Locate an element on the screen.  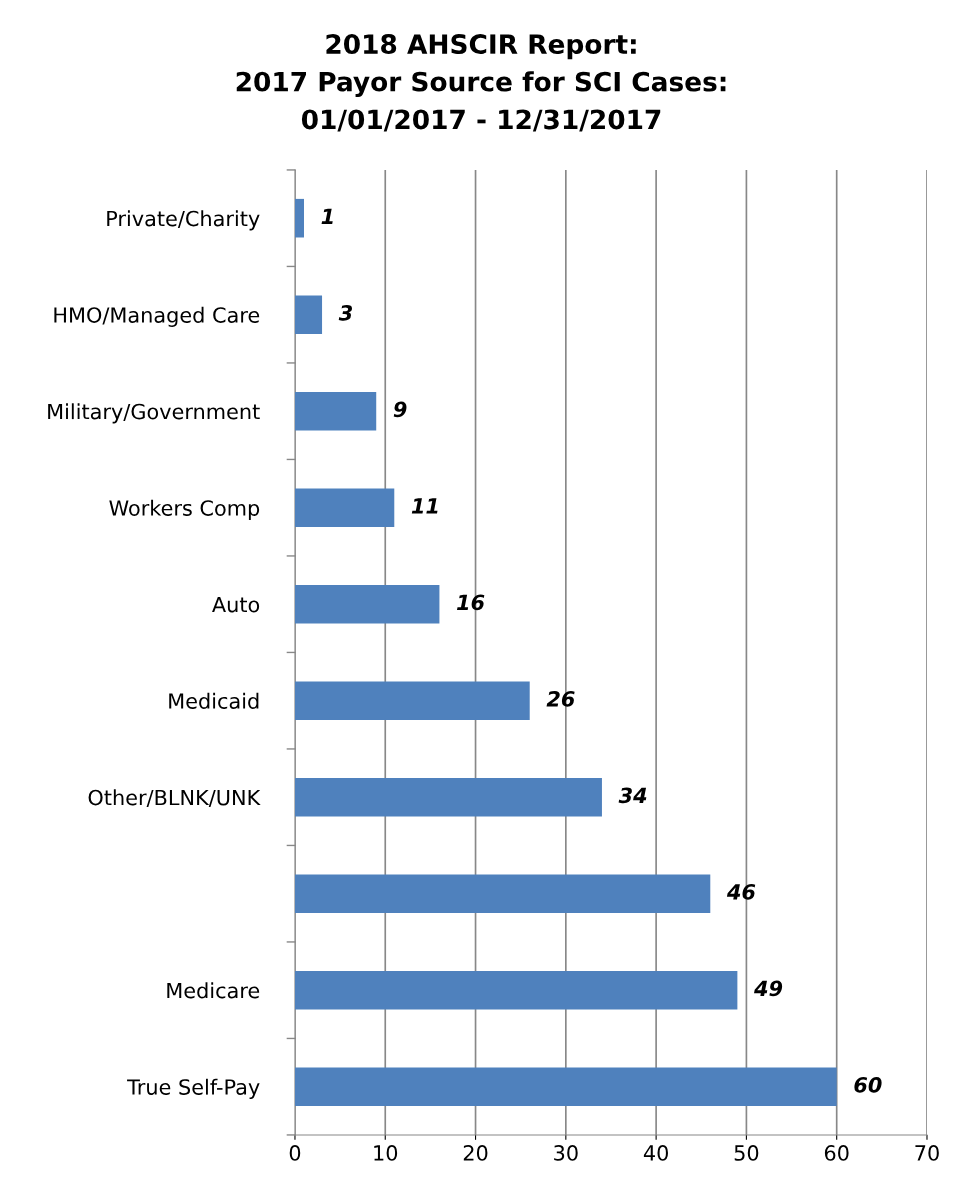
data-label: 3 is located at coordinates (345, 312).